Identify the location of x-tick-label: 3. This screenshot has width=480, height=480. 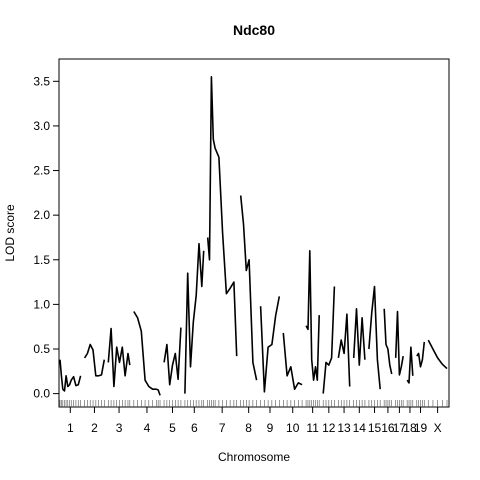
(119, 428).